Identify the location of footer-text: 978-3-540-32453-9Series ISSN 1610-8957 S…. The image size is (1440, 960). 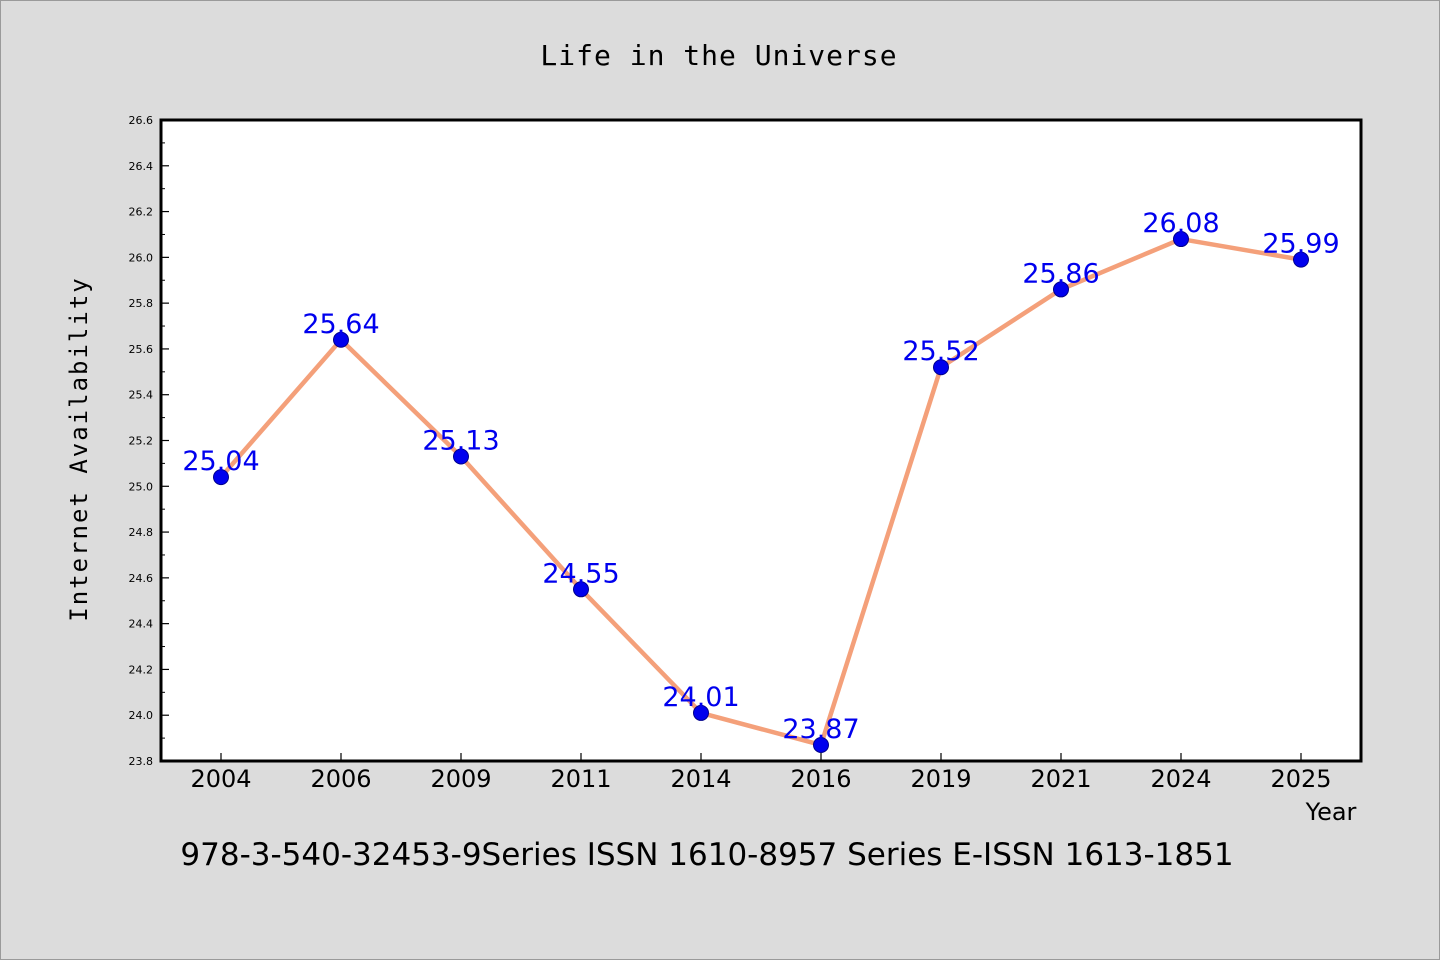
(706, 855).